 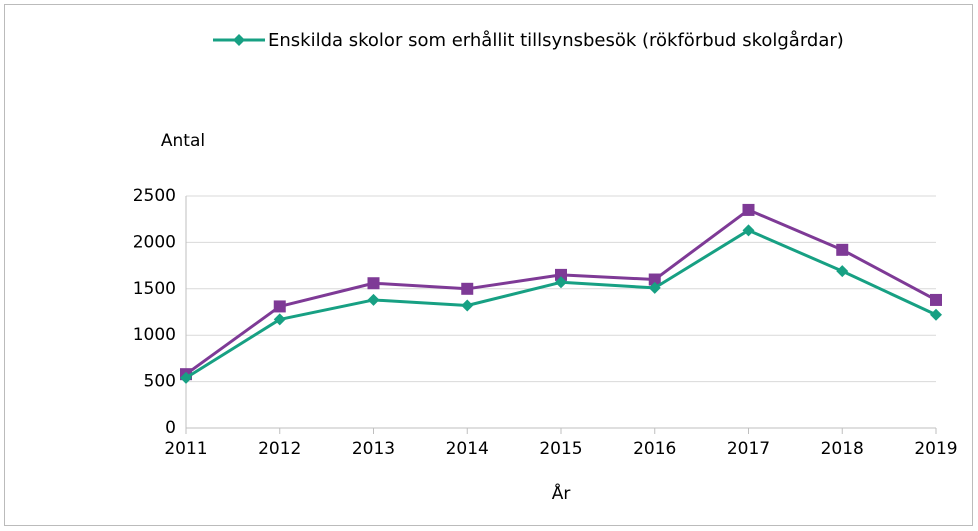 I want to click on x-tick-label: 2017, so click(x=748, y=449).